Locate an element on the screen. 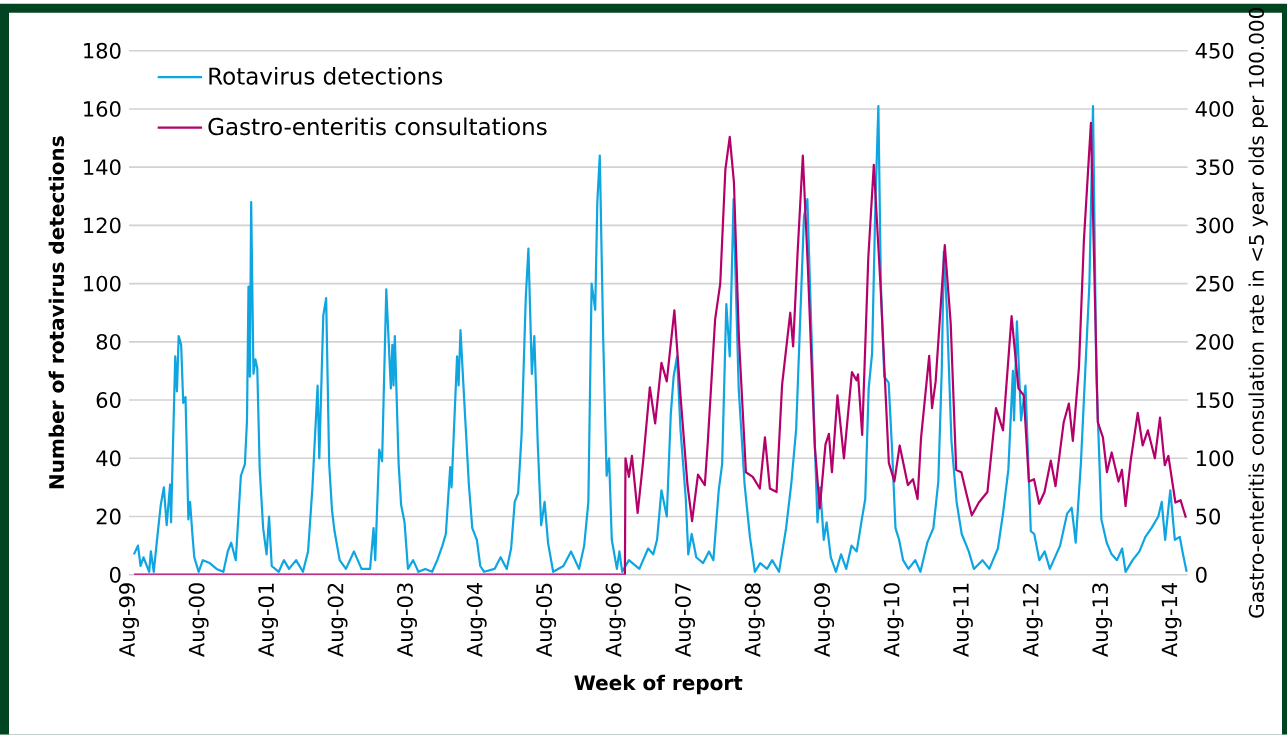 This screenshot has height=735, width=1287. y-tick-label: 20 is located at coordinates (108, 516).